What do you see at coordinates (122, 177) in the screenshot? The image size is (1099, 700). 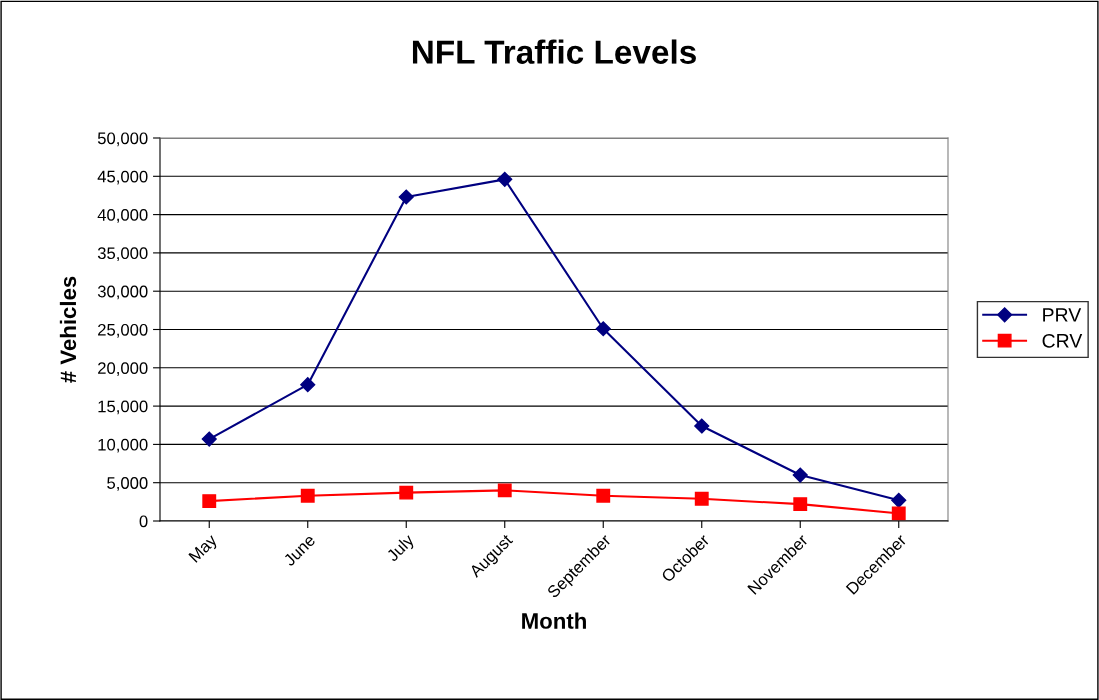 I see `y-tick-label: 45,000` at bounding box center [122, 177].